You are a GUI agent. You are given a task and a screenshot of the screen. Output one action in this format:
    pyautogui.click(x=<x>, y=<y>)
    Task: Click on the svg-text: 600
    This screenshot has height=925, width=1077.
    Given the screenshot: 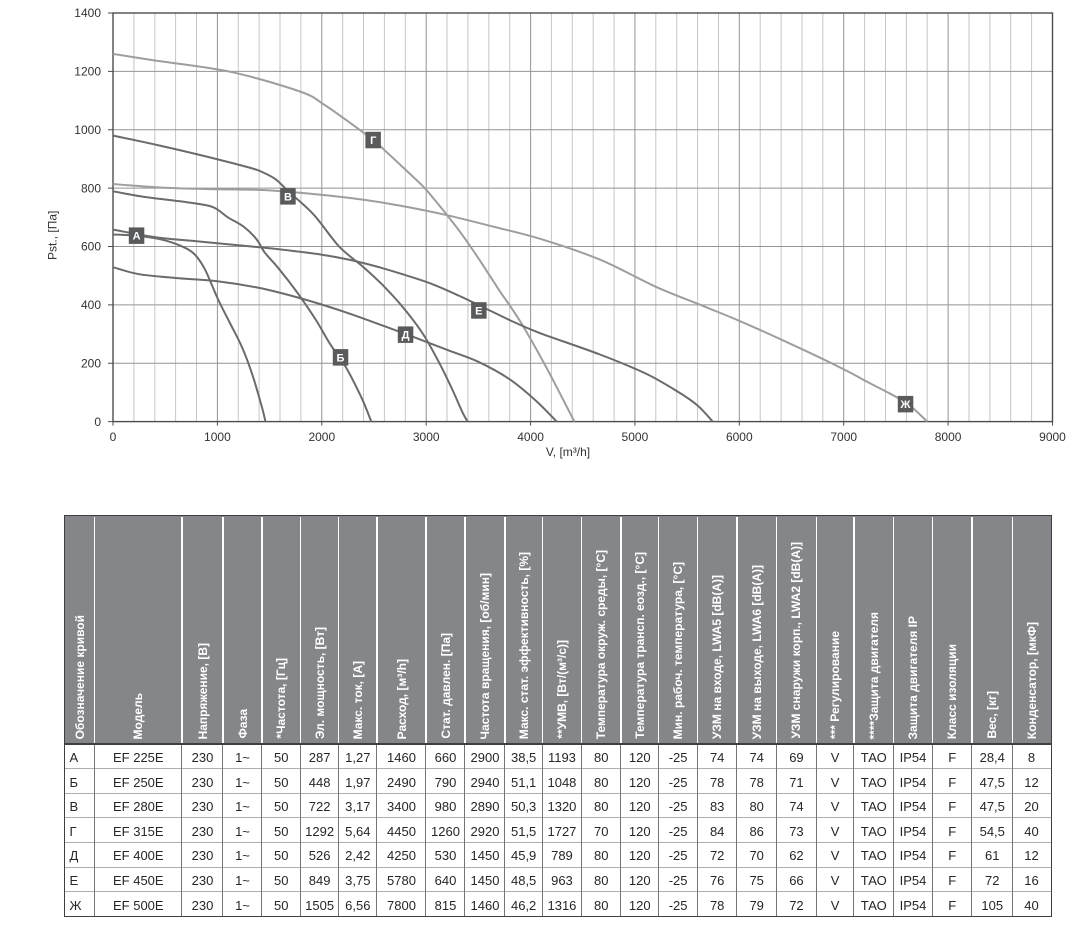 What is the action you would take?
    pyautogui.click(x=91, y=247)
    